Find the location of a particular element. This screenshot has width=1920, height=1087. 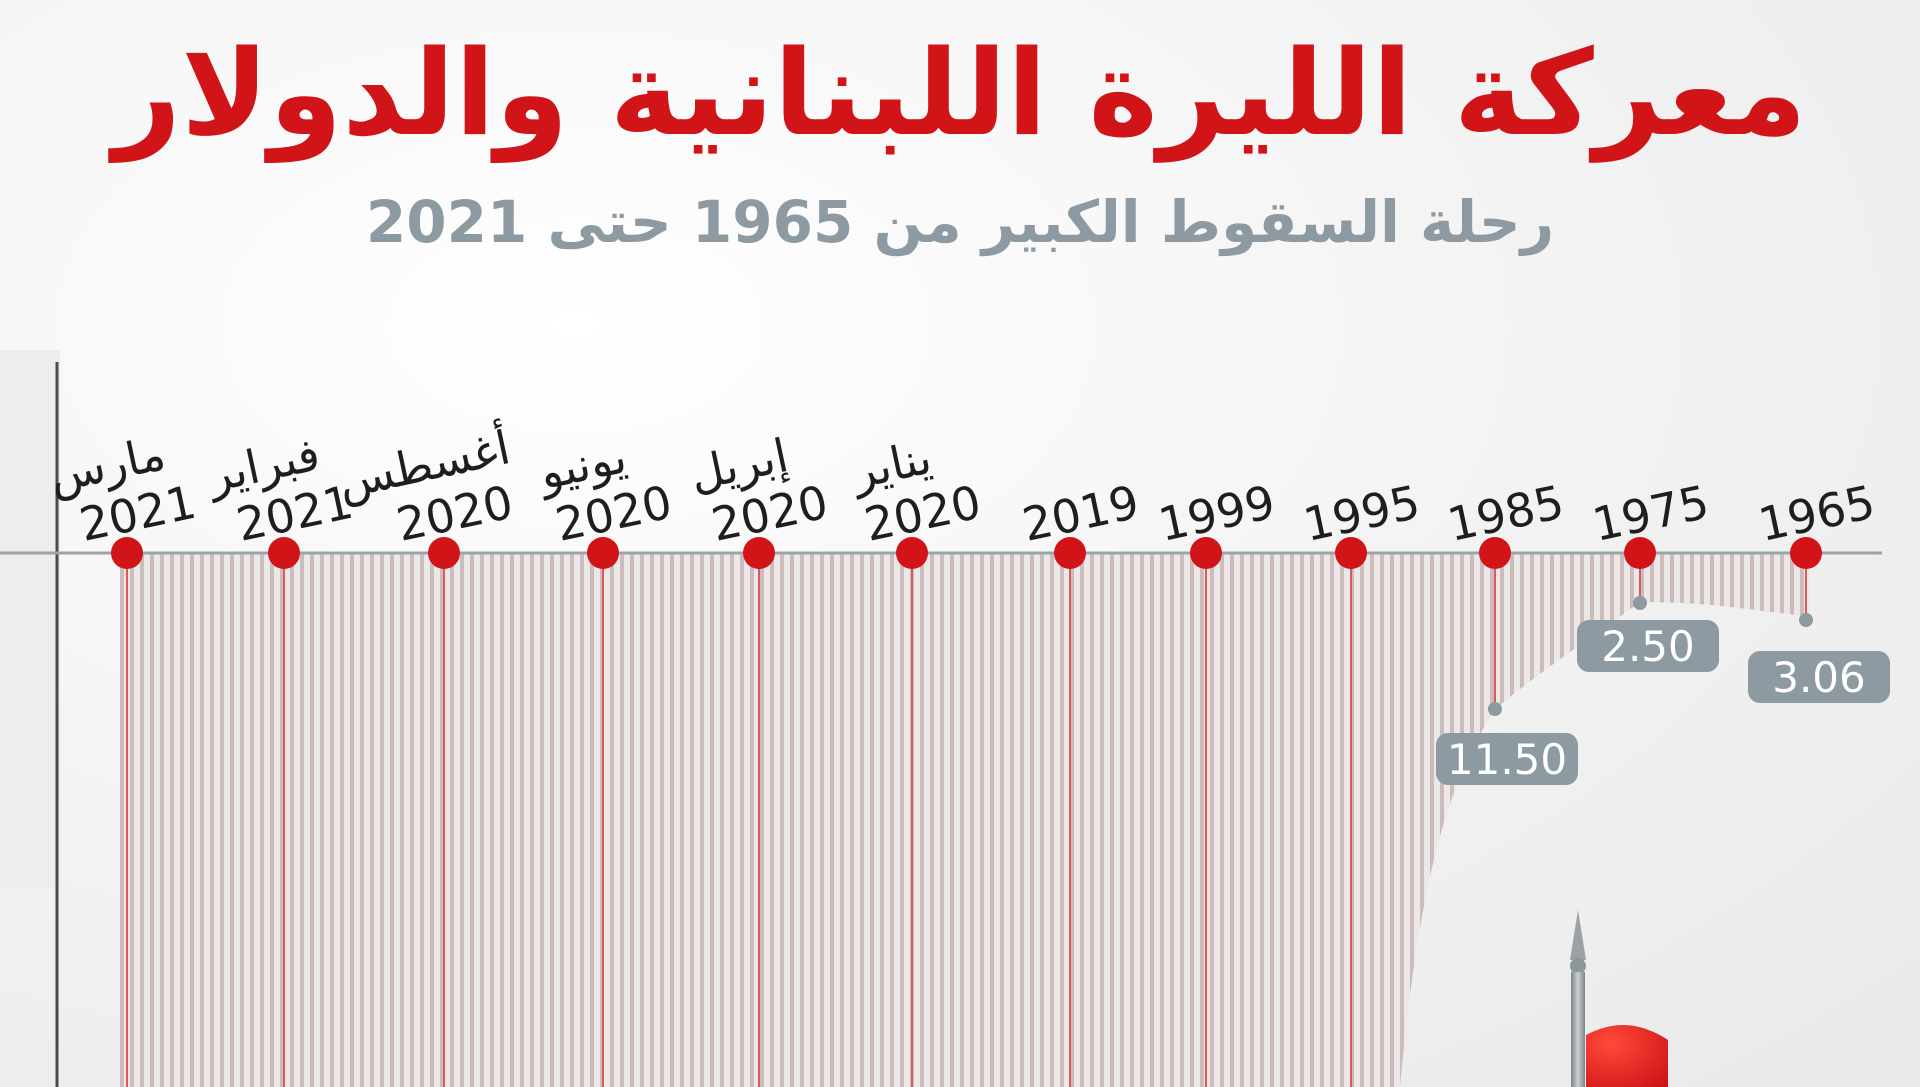

value-label: 11.50 is located at coordinates (1507, 759).